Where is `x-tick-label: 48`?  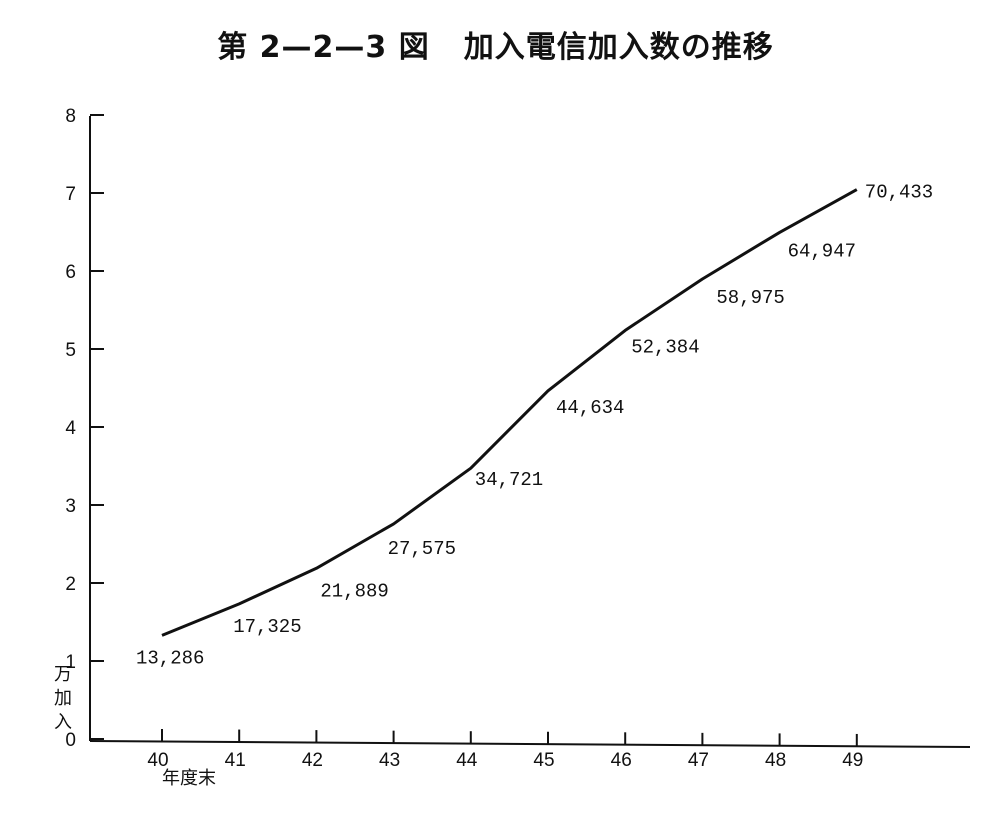
x-tick-label: 48 is located at coordinates (775, 760).